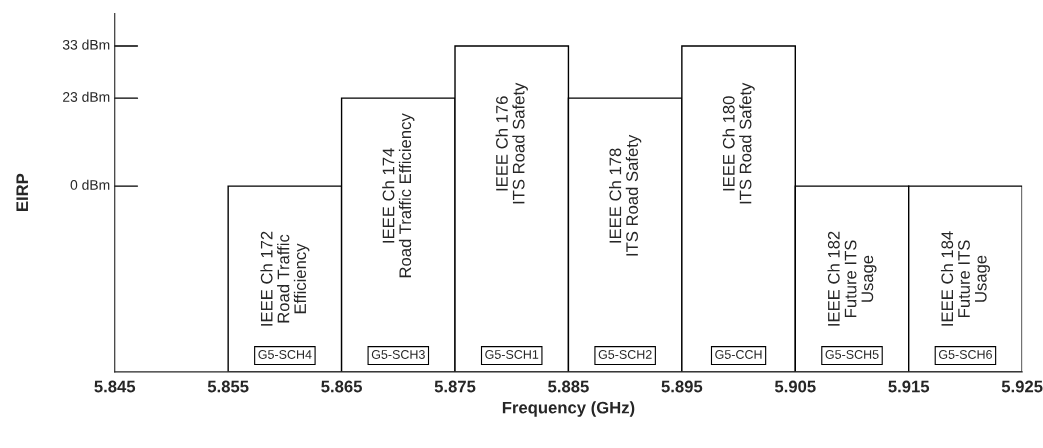 Image resolution: width=1043 pixels, height=448 pixels. I want to click on ref-line-label: 33 dBm, so click(86, 44).